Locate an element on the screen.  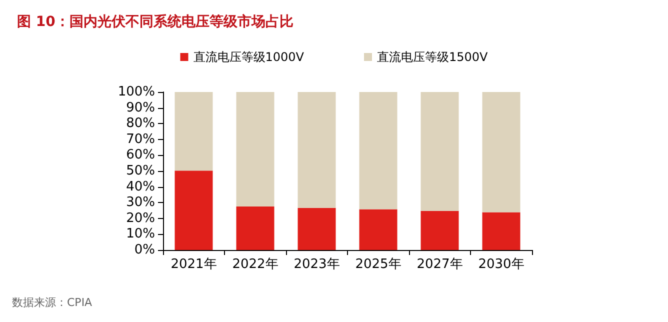
x-tick-label: 2023年 is located at coordinates (317, 264).